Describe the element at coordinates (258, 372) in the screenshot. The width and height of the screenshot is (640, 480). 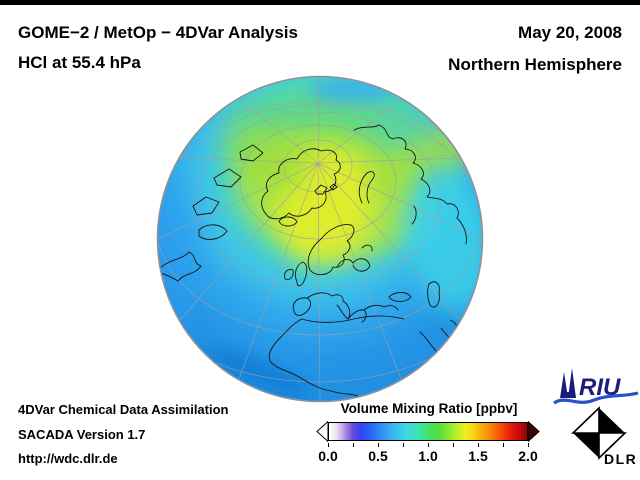
I see `hcl-bottom-dark-streak` at that location.